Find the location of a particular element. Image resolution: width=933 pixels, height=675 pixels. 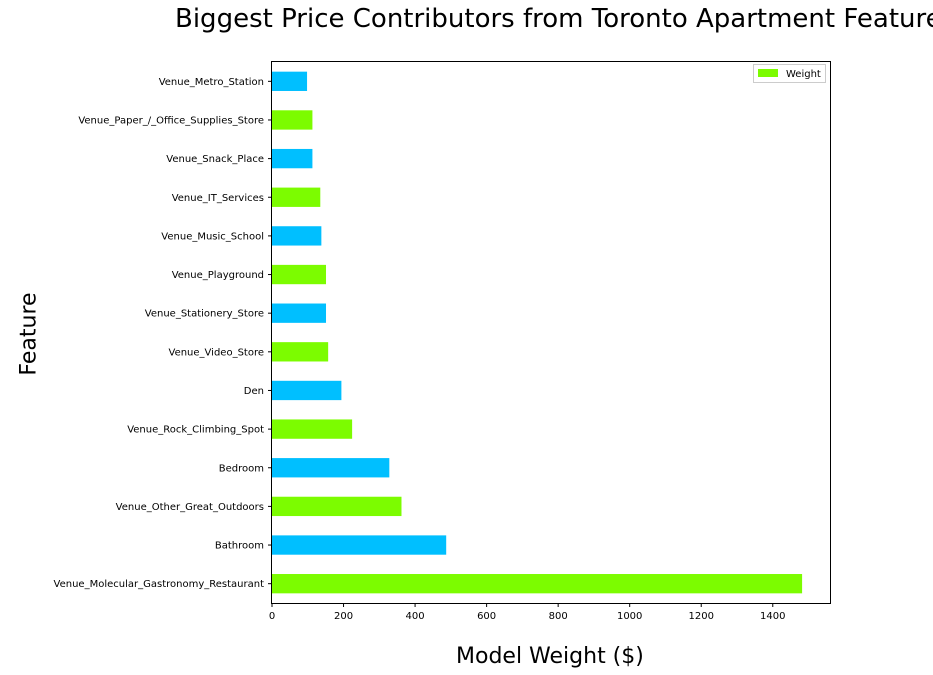

x-tick-label: 1000 is located at coordinates (629, 616).